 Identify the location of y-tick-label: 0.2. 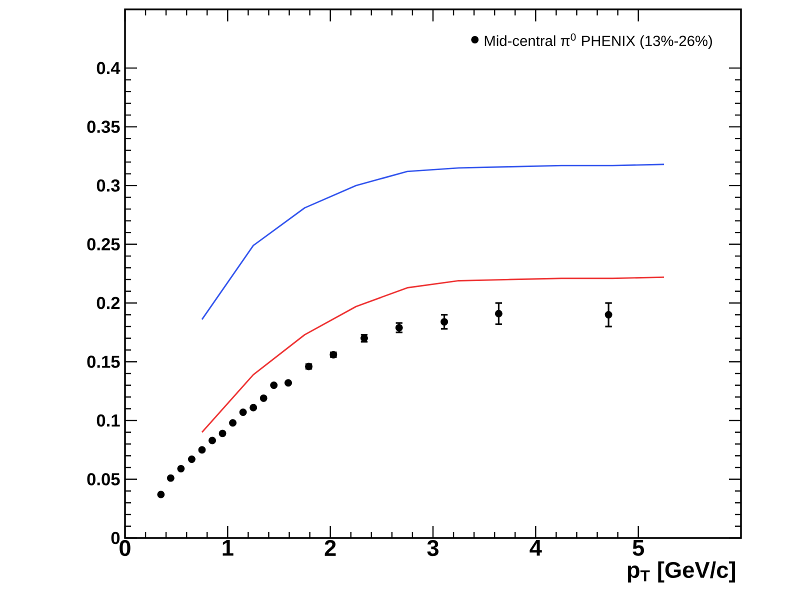
(108, 303).